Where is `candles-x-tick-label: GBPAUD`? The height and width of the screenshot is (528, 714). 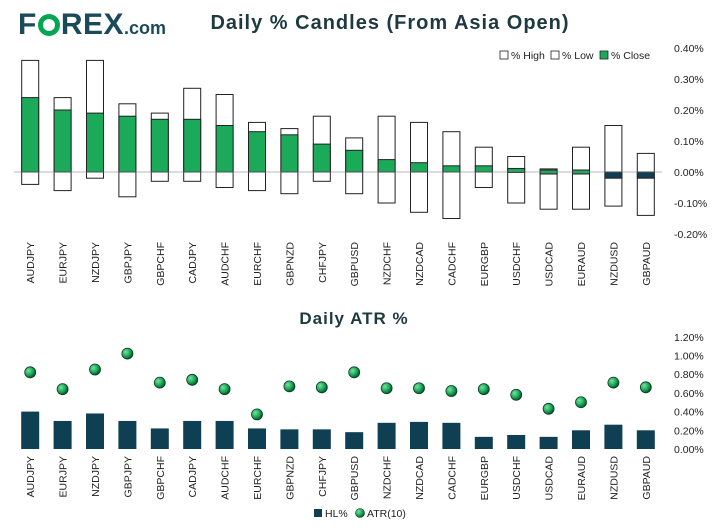 candles-x-tick-label: GBPAUD is located at coordinates (647, 264).